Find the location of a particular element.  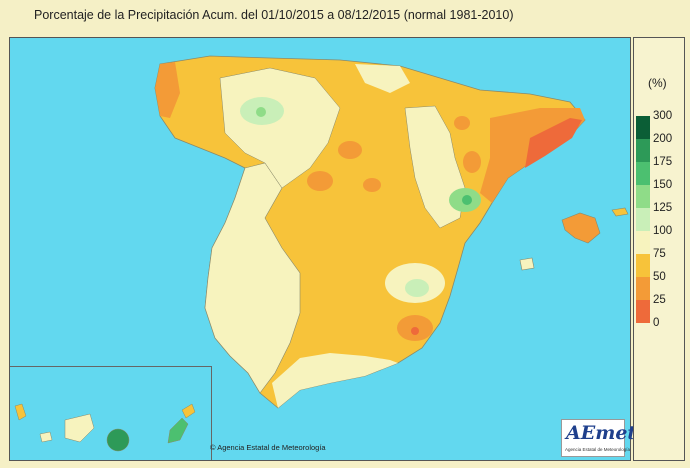

legend-tick-label: 100 is located at coordinates (663, 231).